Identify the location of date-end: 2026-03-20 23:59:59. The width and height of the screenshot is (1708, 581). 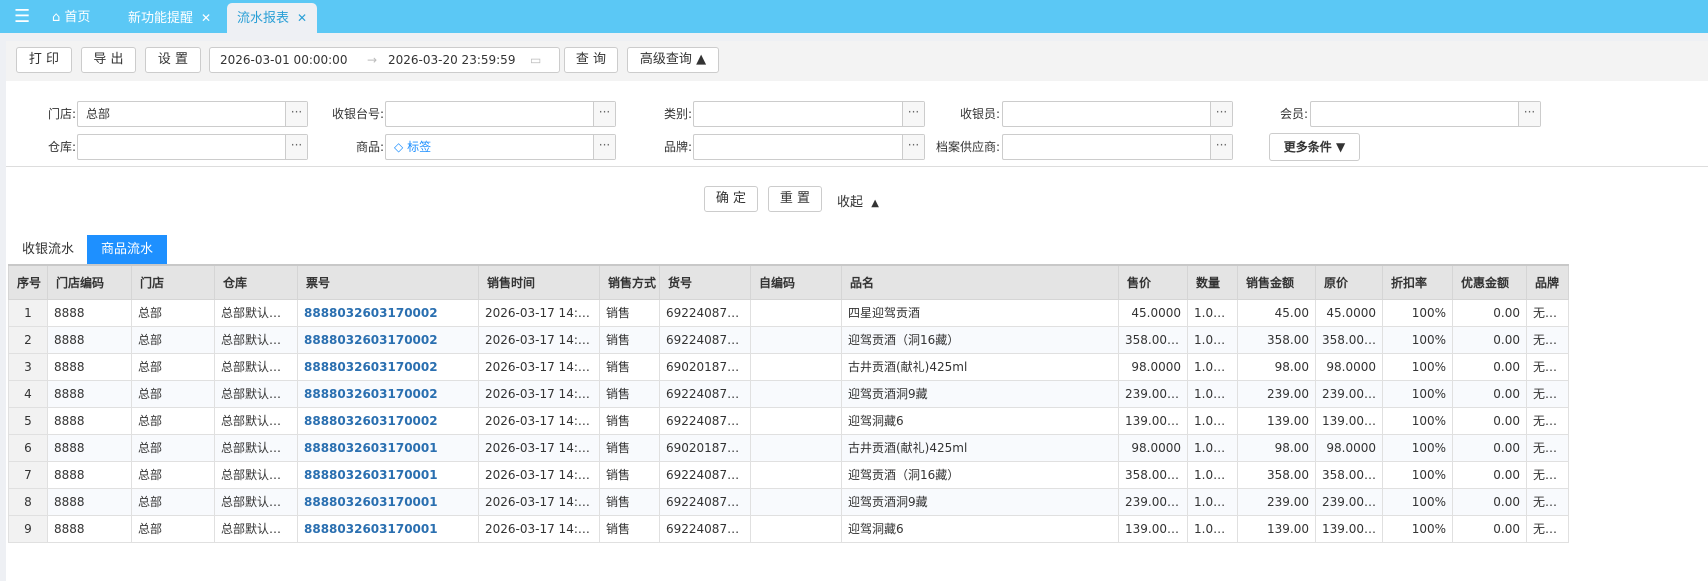
(452, 60).